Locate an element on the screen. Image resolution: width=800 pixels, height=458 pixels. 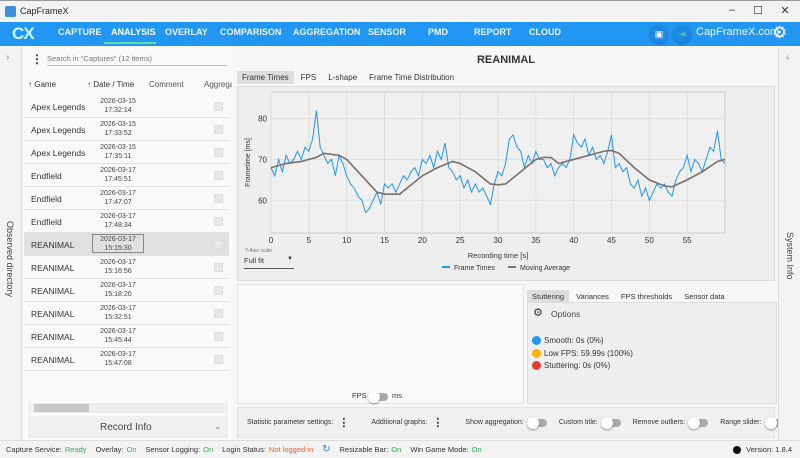
screenshot-icon: ▣ is located at coordinates (659, 34).